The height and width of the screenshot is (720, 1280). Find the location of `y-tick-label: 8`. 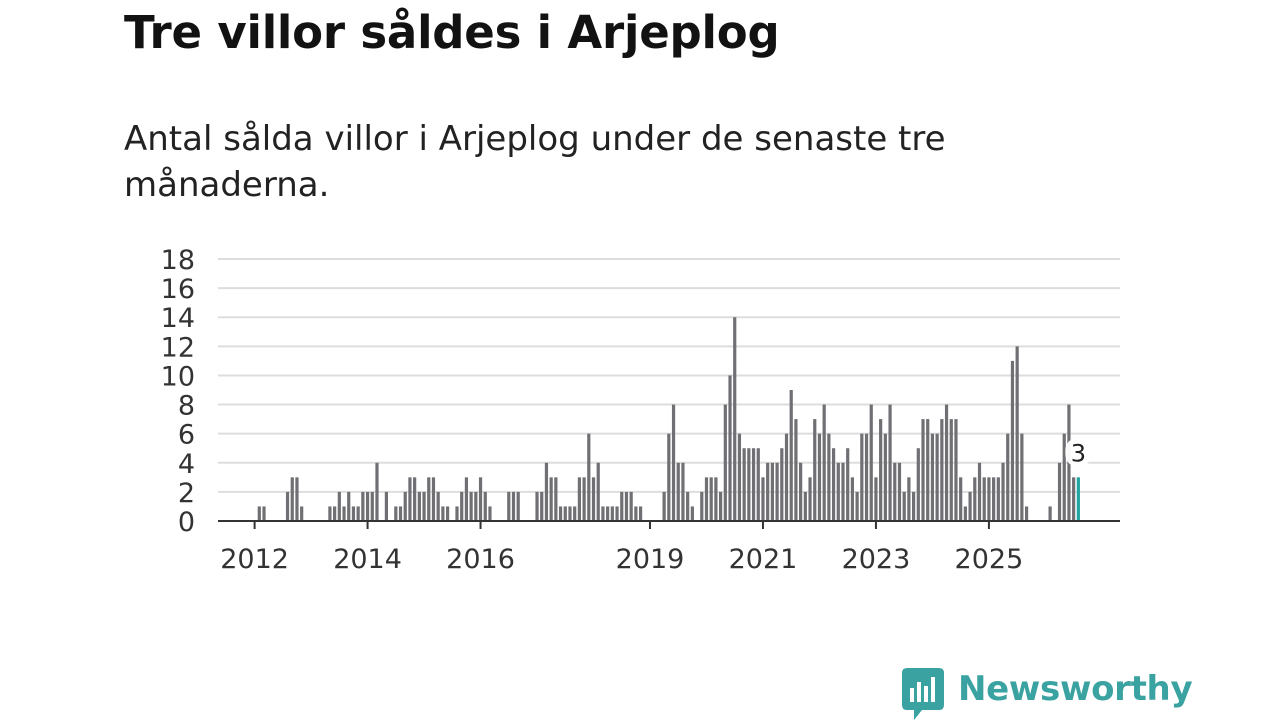

y-tick-label: 8 is located at coordinates (186, 406).